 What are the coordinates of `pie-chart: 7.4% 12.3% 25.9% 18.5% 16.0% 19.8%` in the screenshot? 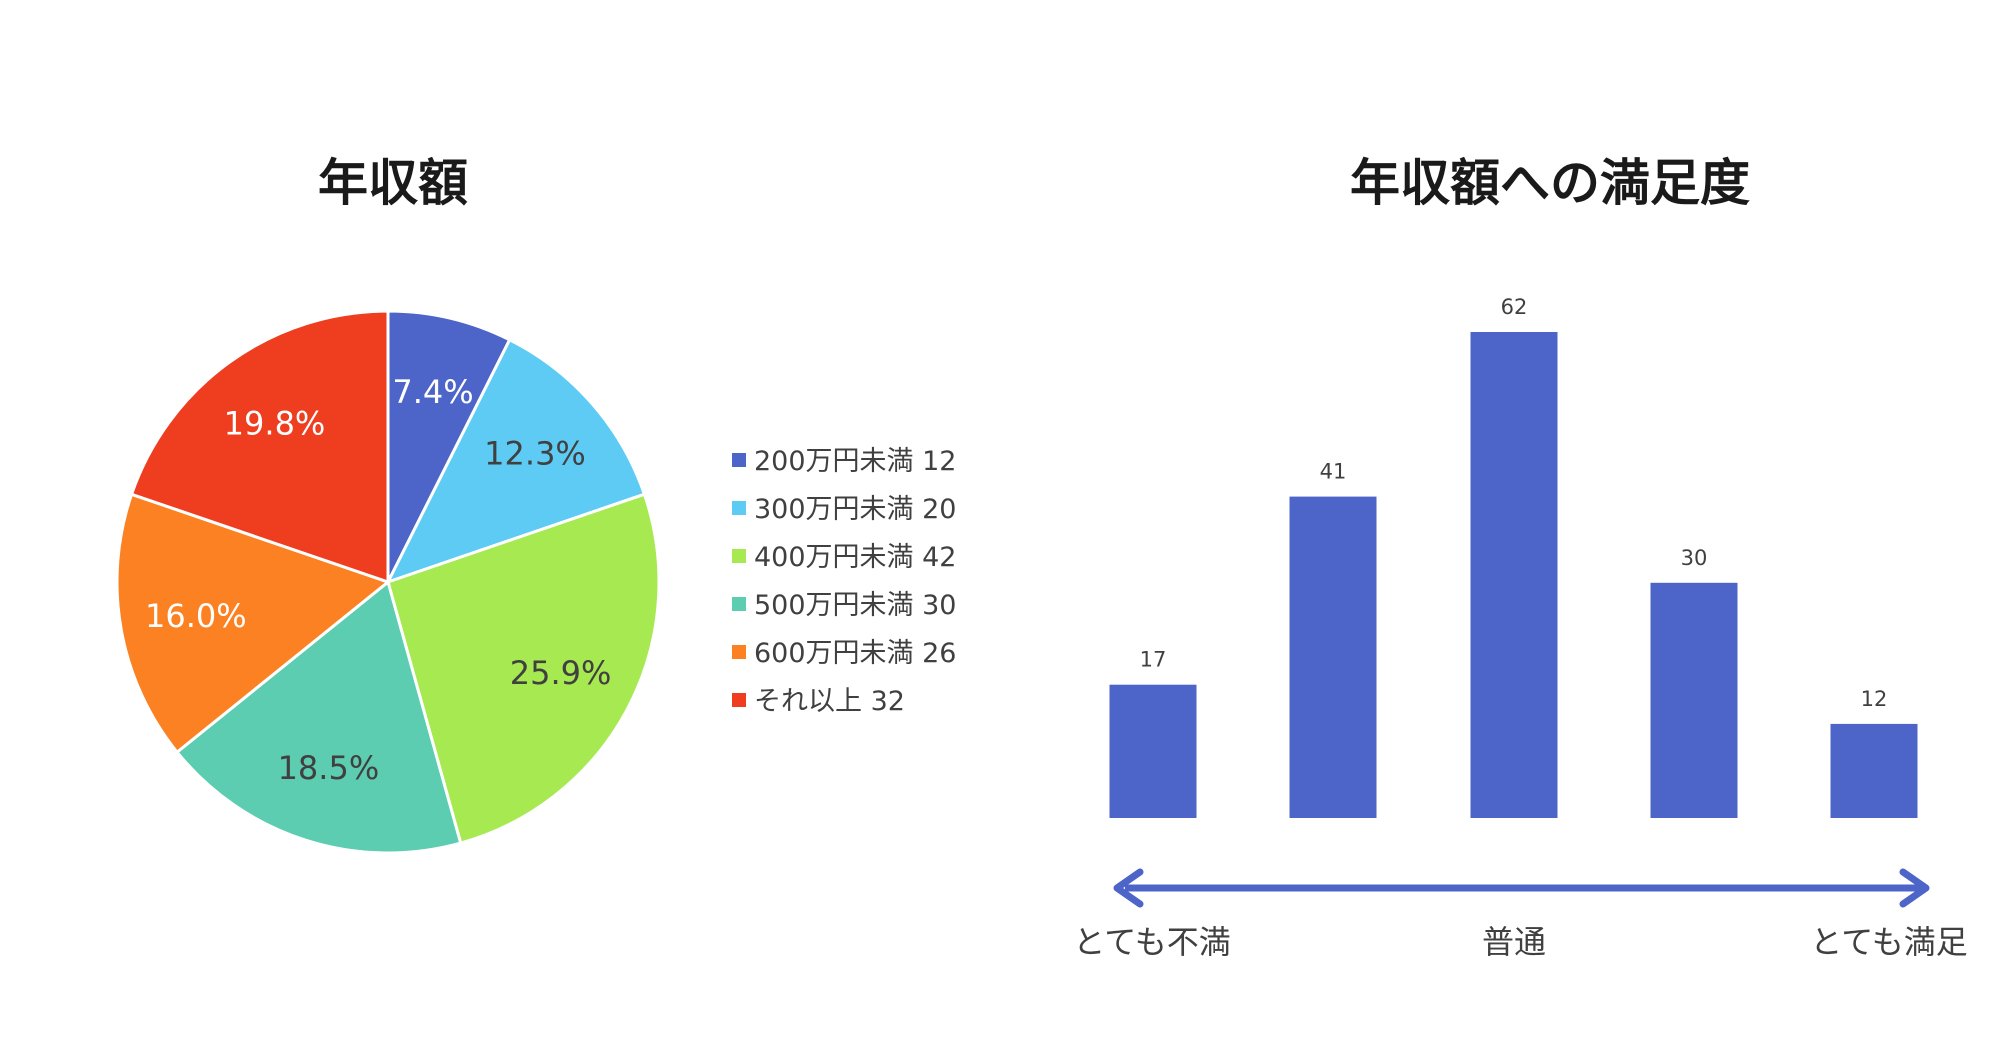 It's located at (388, 582).